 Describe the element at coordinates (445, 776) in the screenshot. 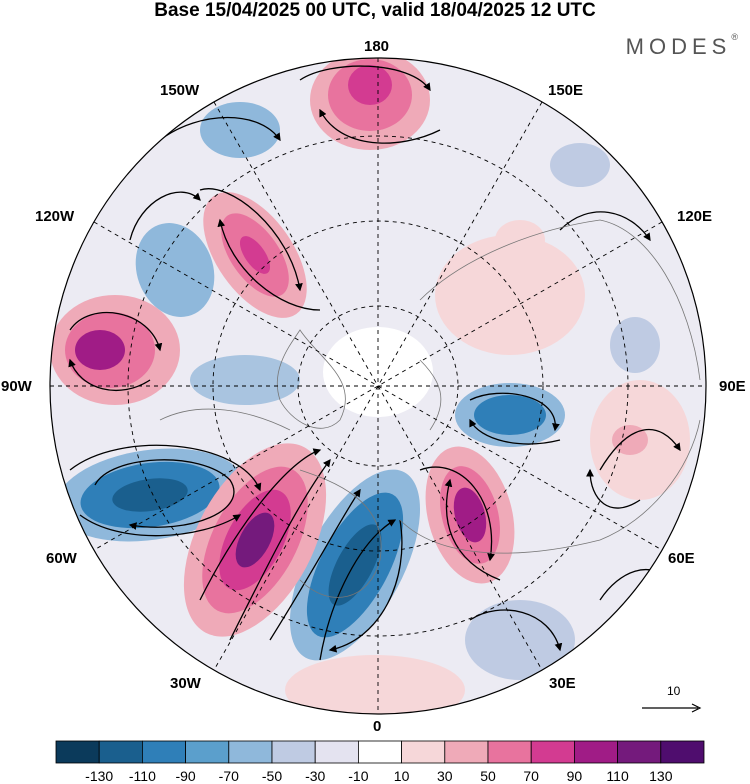

I see `colorbar-tick-label: 30` at that location.